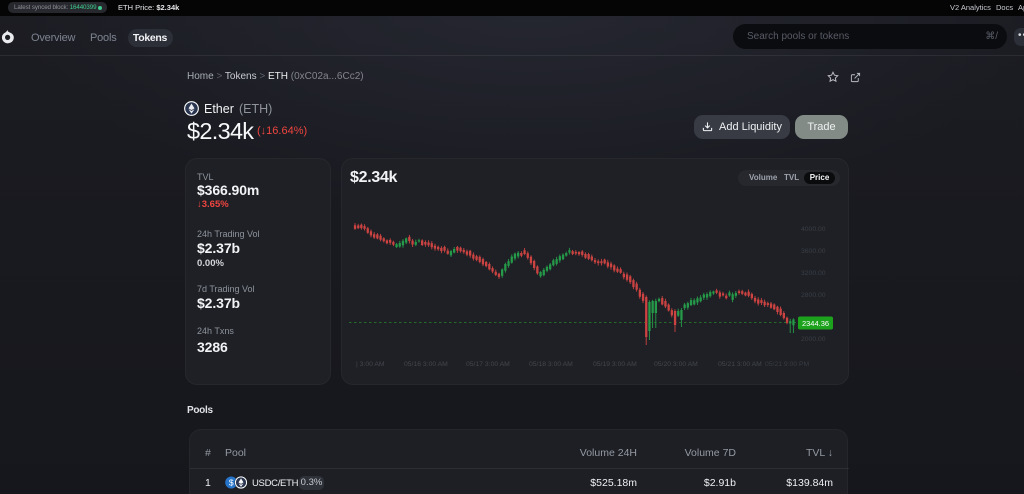 The width and height of the screenshot is (1024, 494). What do you see at coordinates (815, 323) in the screenshot?
I see `svg-text: 2344.36` at bounding box center [815, 323].